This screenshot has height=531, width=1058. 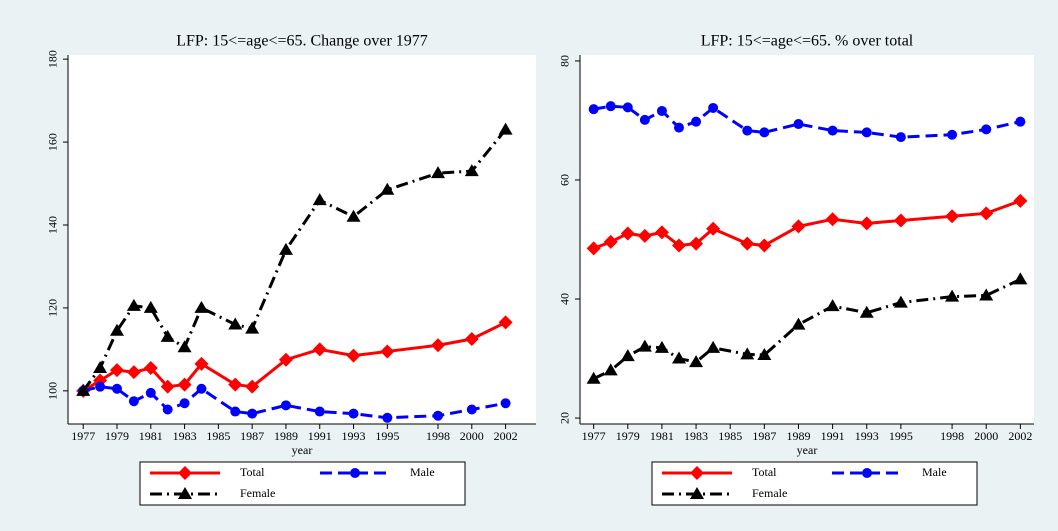 I want to click on y-tick-label: 20, so click(x=565, y=418).